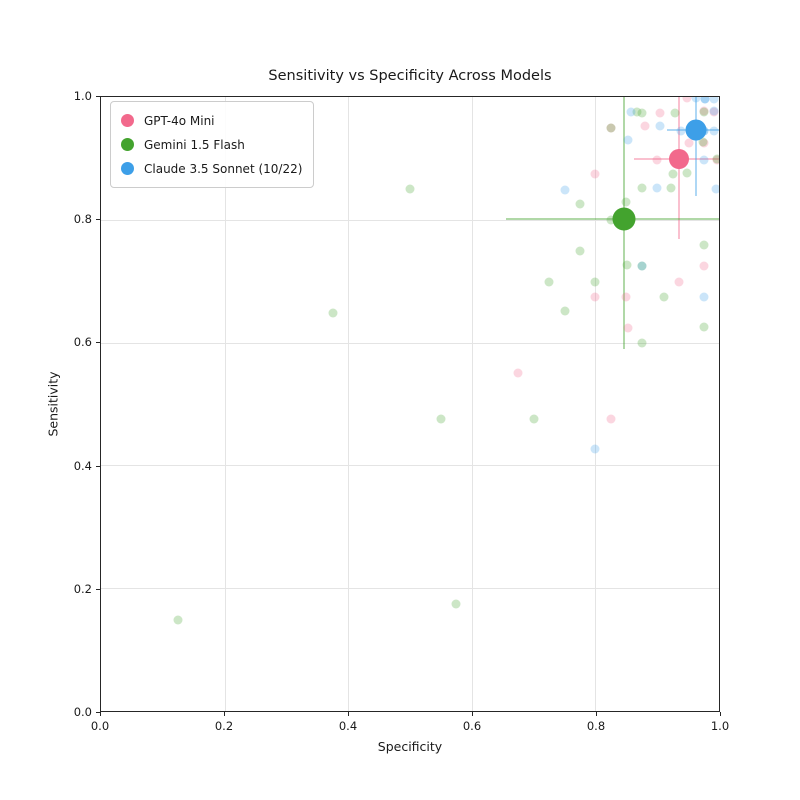 This screenshot has height=800, width=800. What do you see at coordinates (100, 726) in the screenshot?
I see `x-tick-label: 0.0` at bounding box center [100, 726].